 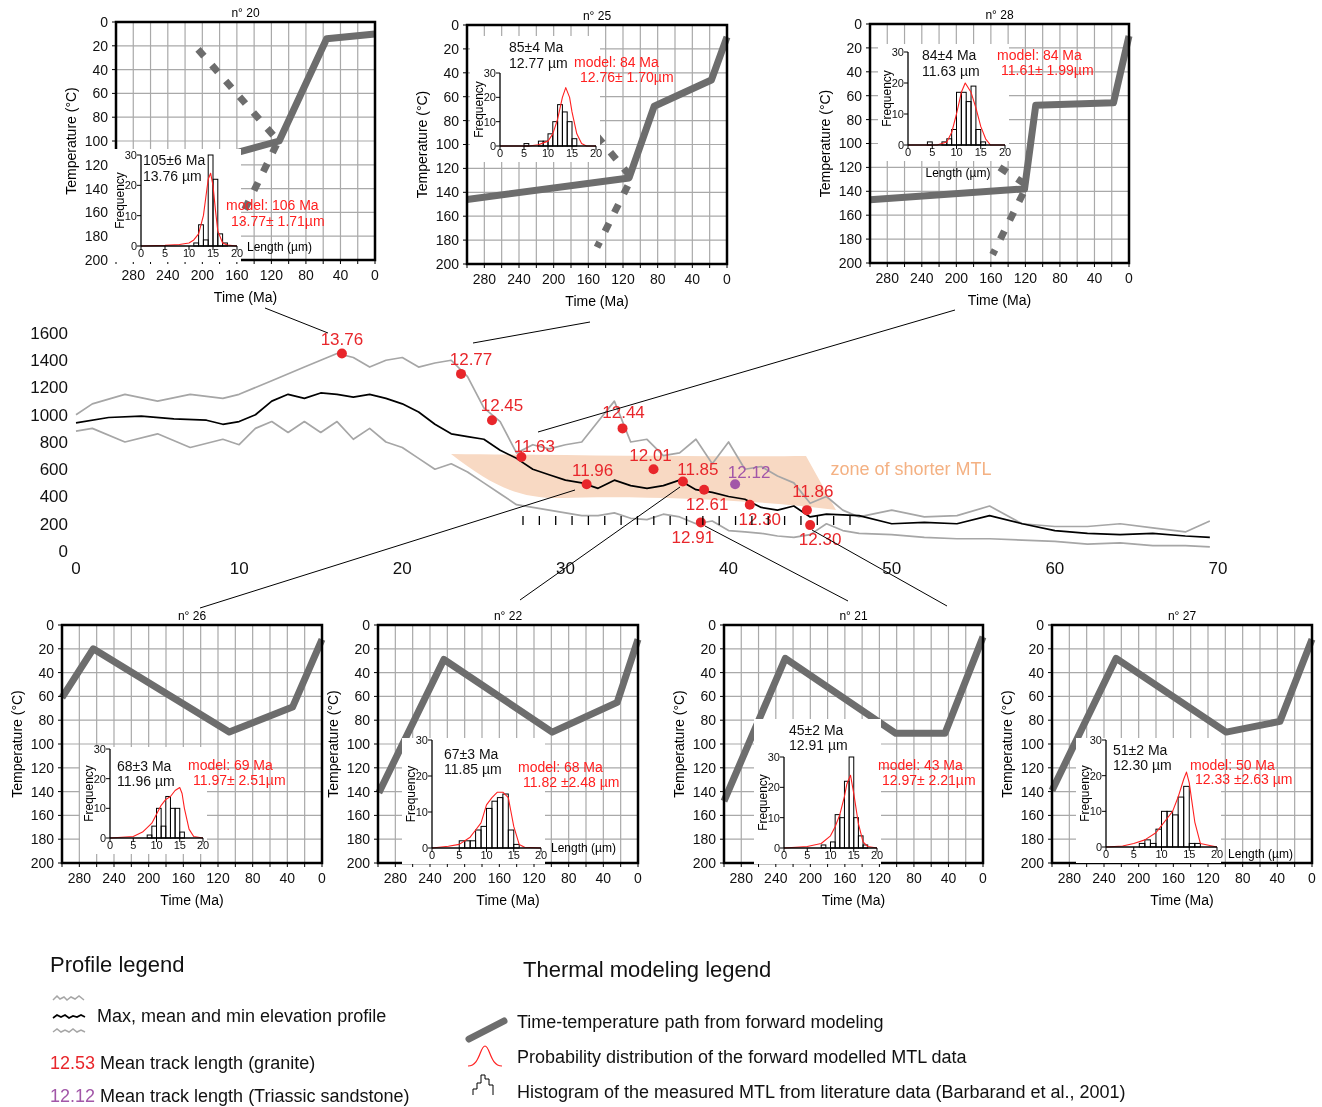 What do you see at coordinates (245, 297) in the screenshot?
I see `x-axis-title: Time (Ma)` at bounding box center [245, 297].